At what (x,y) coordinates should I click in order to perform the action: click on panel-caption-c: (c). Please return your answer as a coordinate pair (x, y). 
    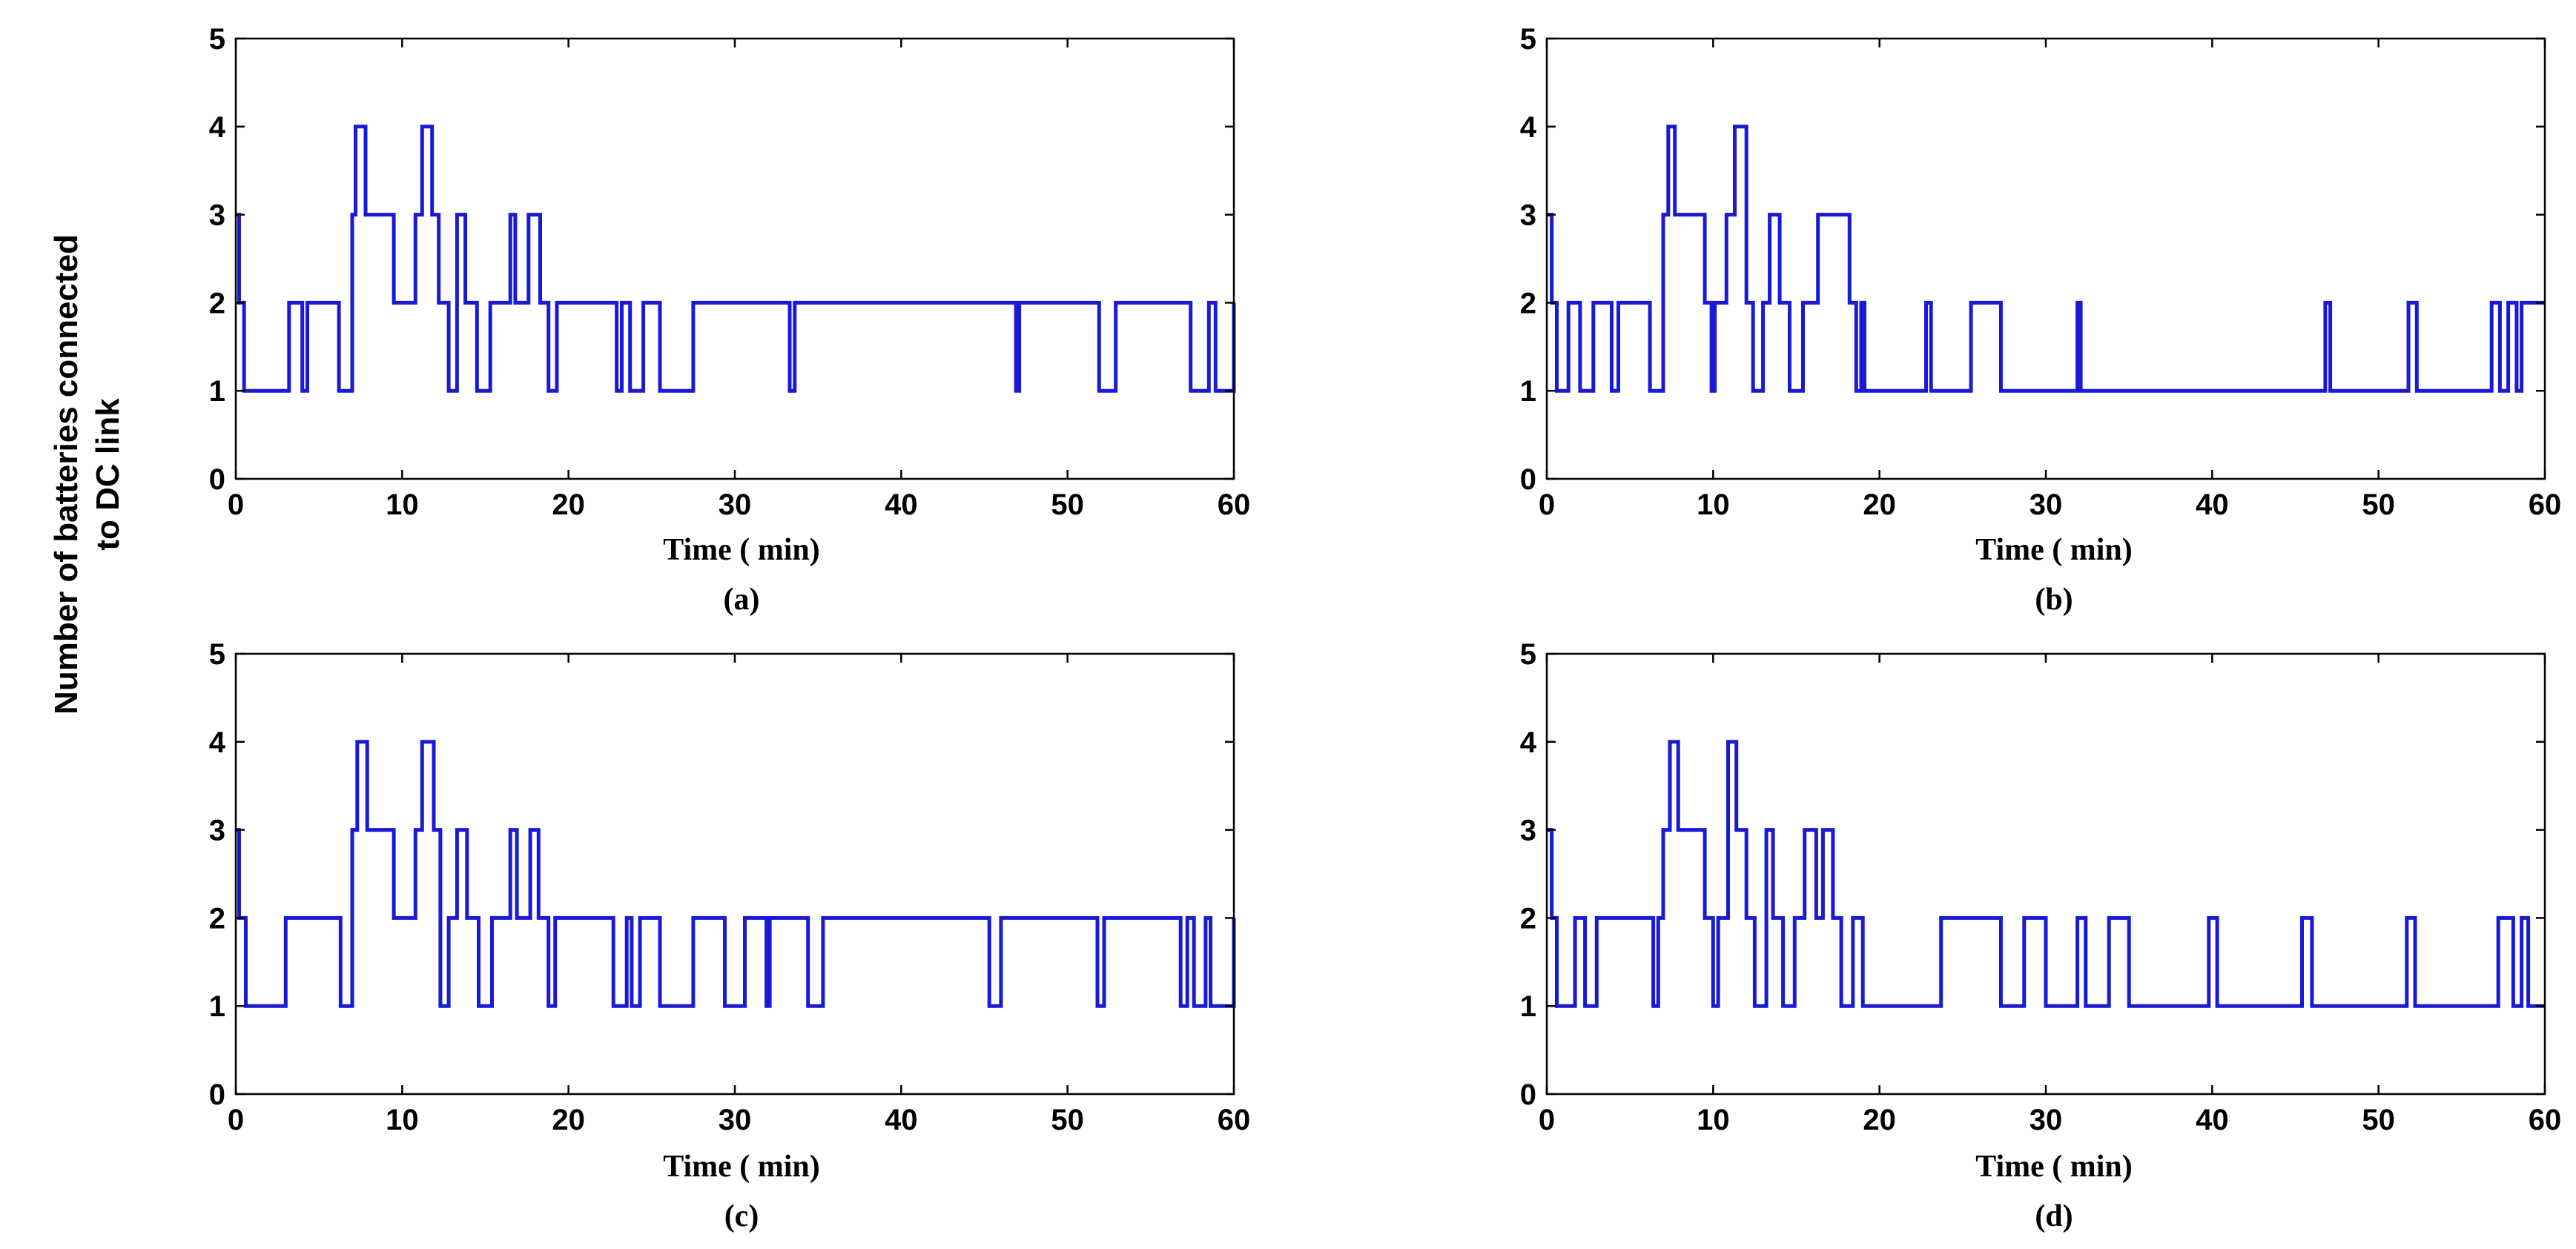
    Looking at the image, I should click on (741, 1216).